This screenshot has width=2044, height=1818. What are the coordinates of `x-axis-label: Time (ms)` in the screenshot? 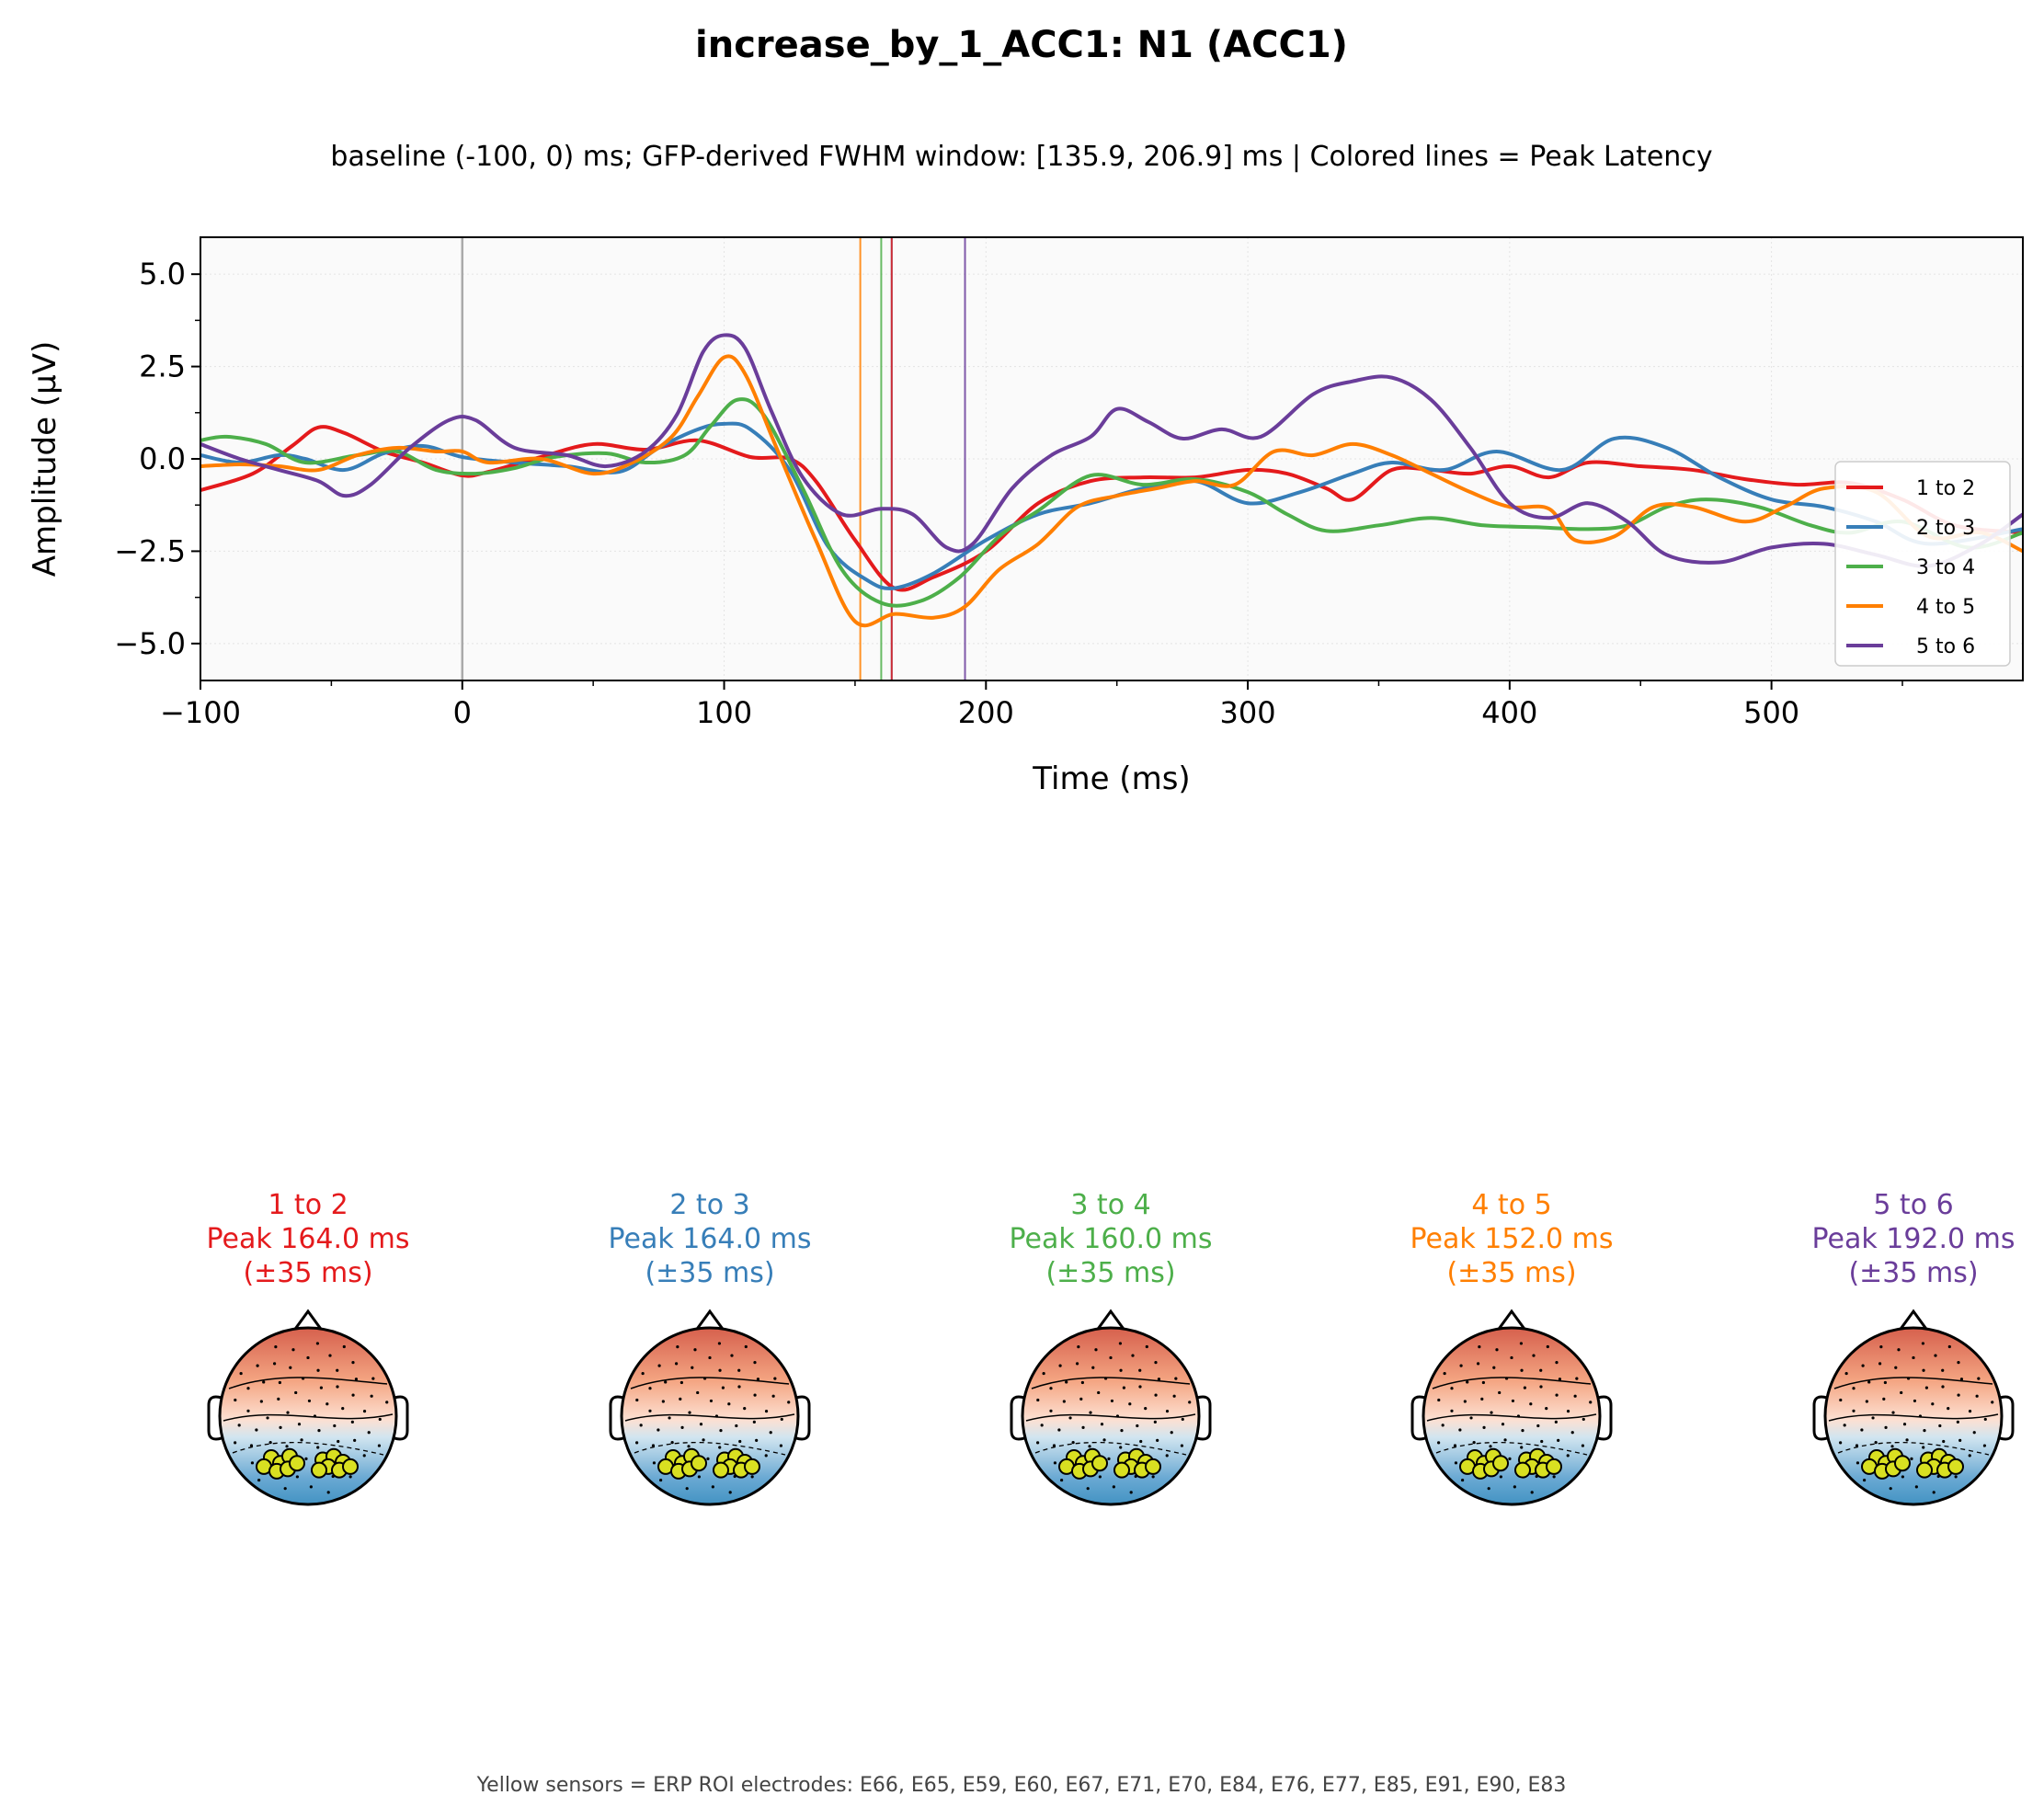 It's located at (1111, 778).